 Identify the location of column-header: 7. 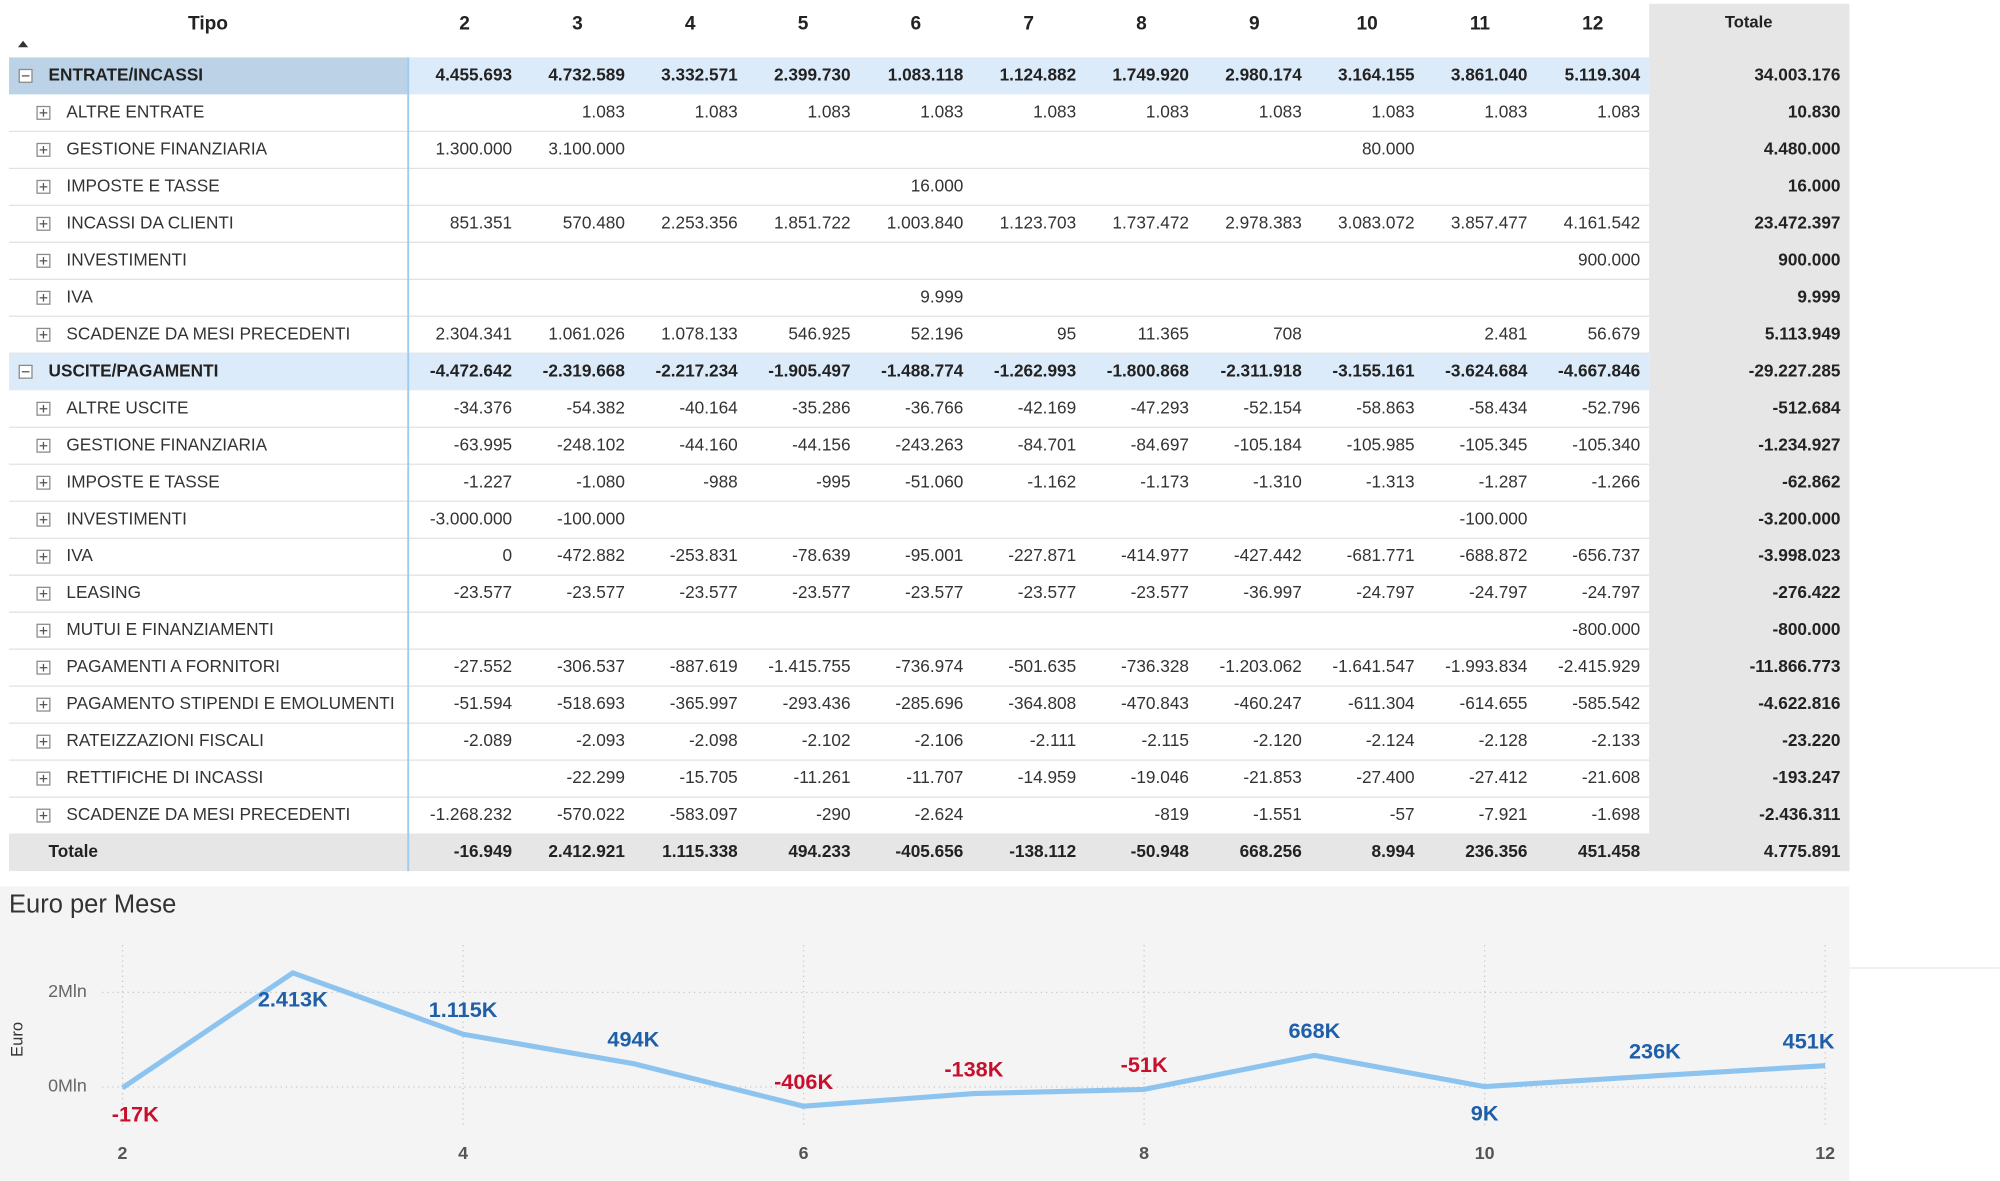
(1028, 23).